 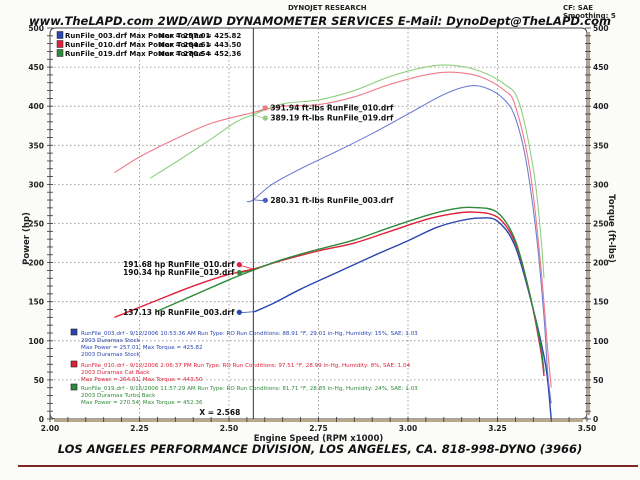 I want to click on y-axis-title: Power (hp), so click(x=27, y=238).